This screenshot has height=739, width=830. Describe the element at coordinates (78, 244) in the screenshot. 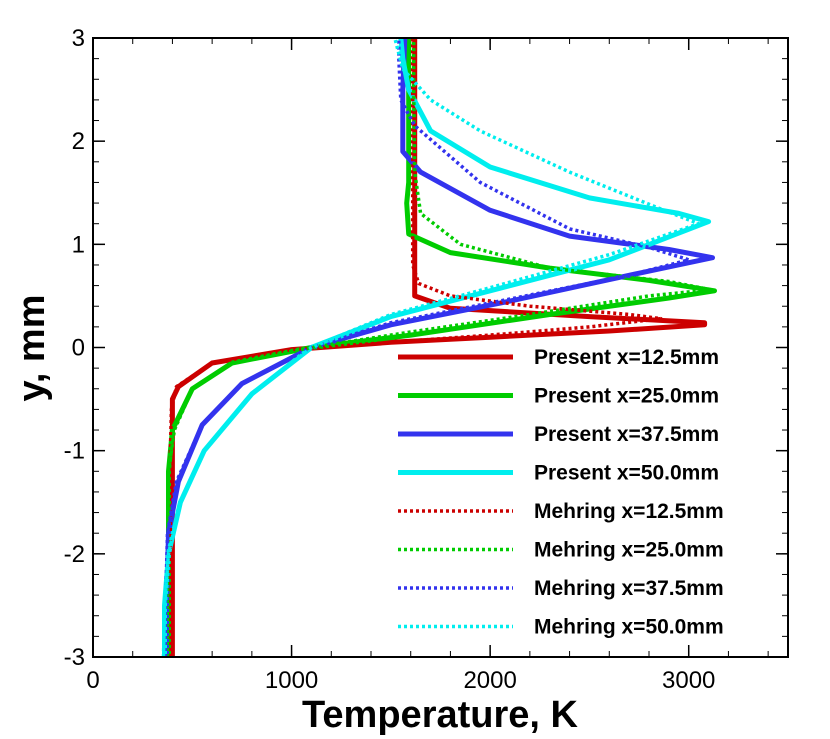

I see `y-tick-label: 1` at that location.